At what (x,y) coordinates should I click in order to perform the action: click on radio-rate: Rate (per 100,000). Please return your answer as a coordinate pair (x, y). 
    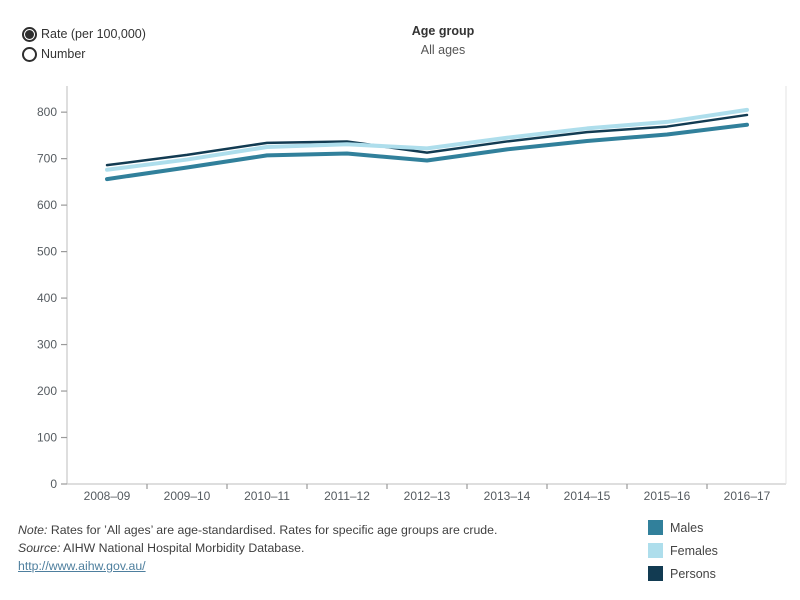
    Looking at the image, I should click on (84, 34).